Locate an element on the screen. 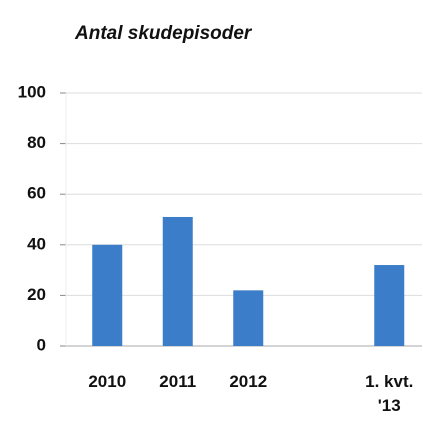 Image resolution: width=423 pixels, height=425 pixels. chart-title: Antal skudepisoder is located at coordinates (163, 33).